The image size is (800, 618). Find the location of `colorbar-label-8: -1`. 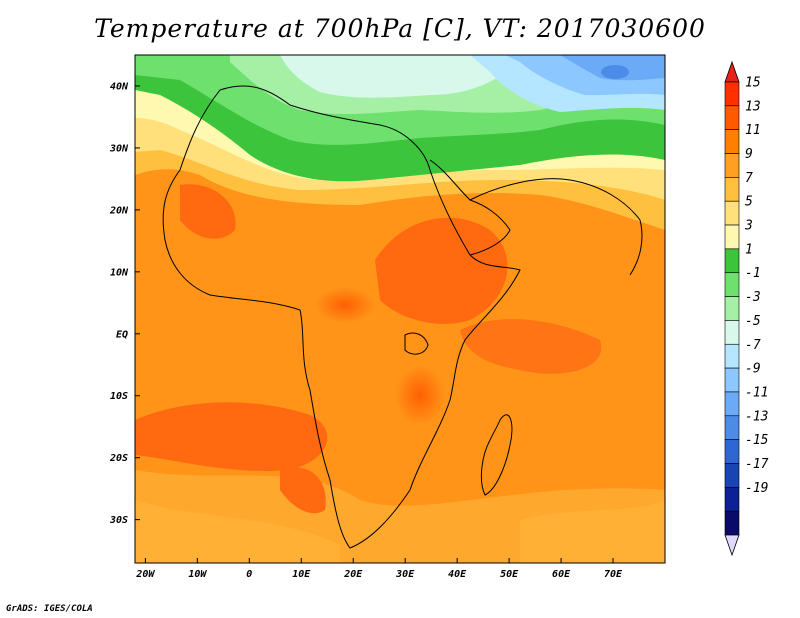

colorbar-label-8: -1 is located at coordinates (753, 273).